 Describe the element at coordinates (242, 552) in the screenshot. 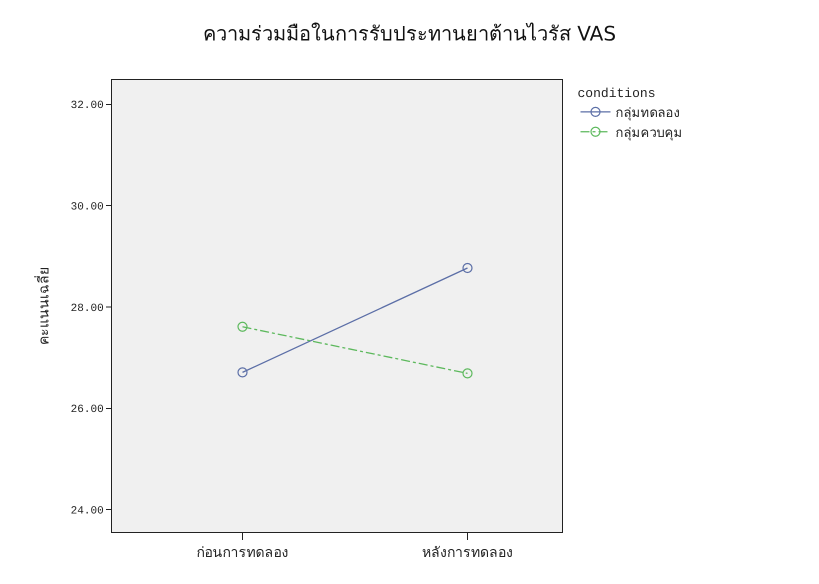

I see `x-tick-label: ก่อนการทดลอง` at that location.